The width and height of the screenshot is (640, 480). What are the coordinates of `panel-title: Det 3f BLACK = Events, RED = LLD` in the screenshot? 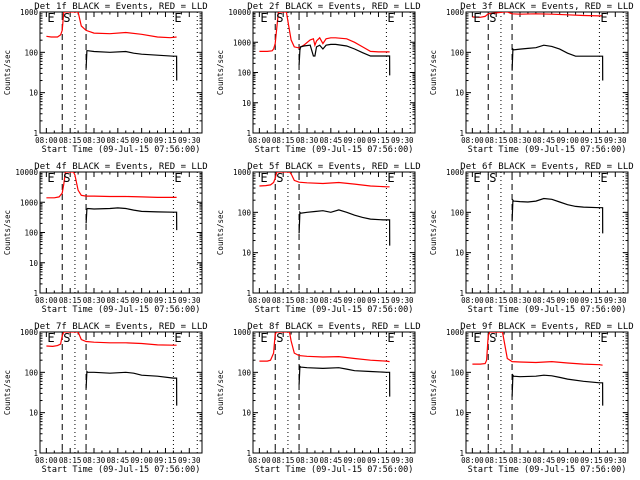 It's located at (546, 7).